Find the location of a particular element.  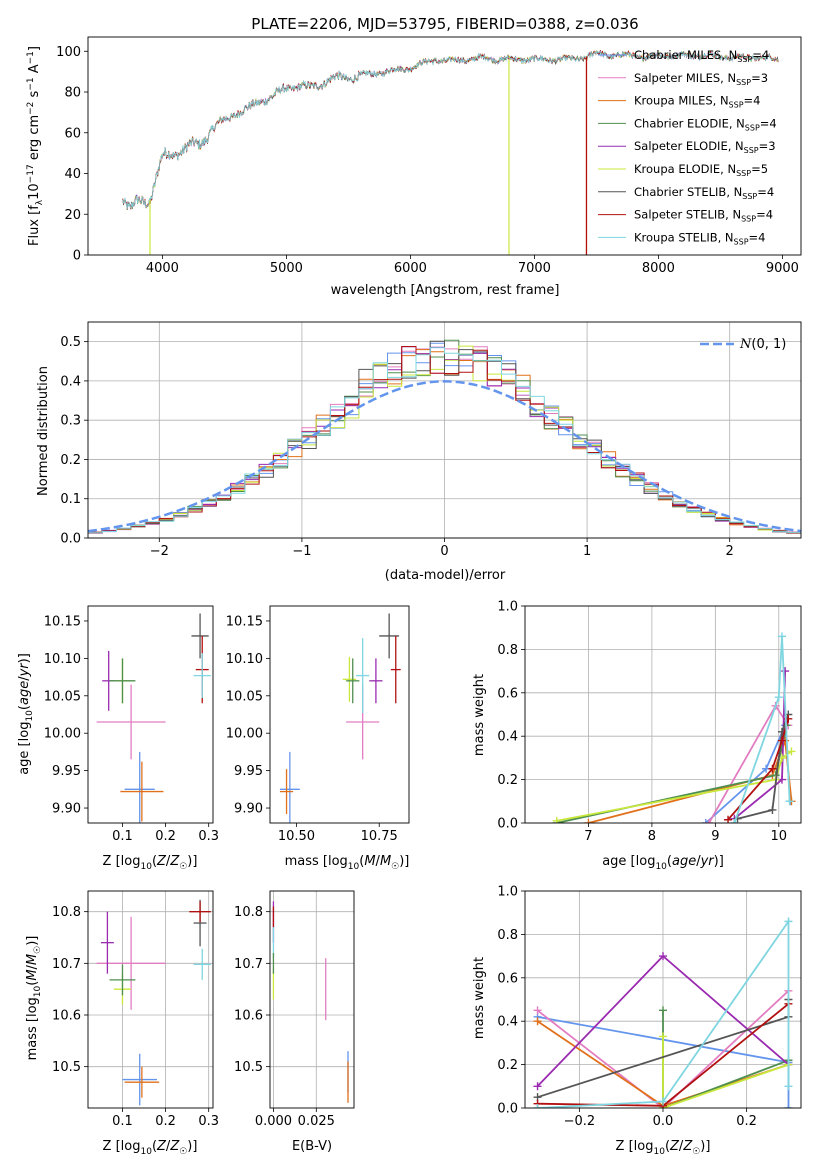

x-tick-label: −1 is located at coordinates (301, 551).